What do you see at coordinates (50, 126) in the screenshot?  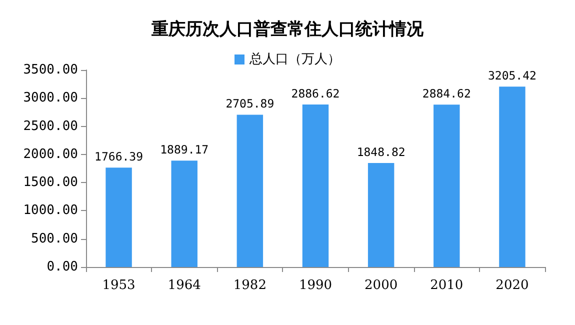 I see `y-tick-label: 2500.00` at bounding box center [50, 126].